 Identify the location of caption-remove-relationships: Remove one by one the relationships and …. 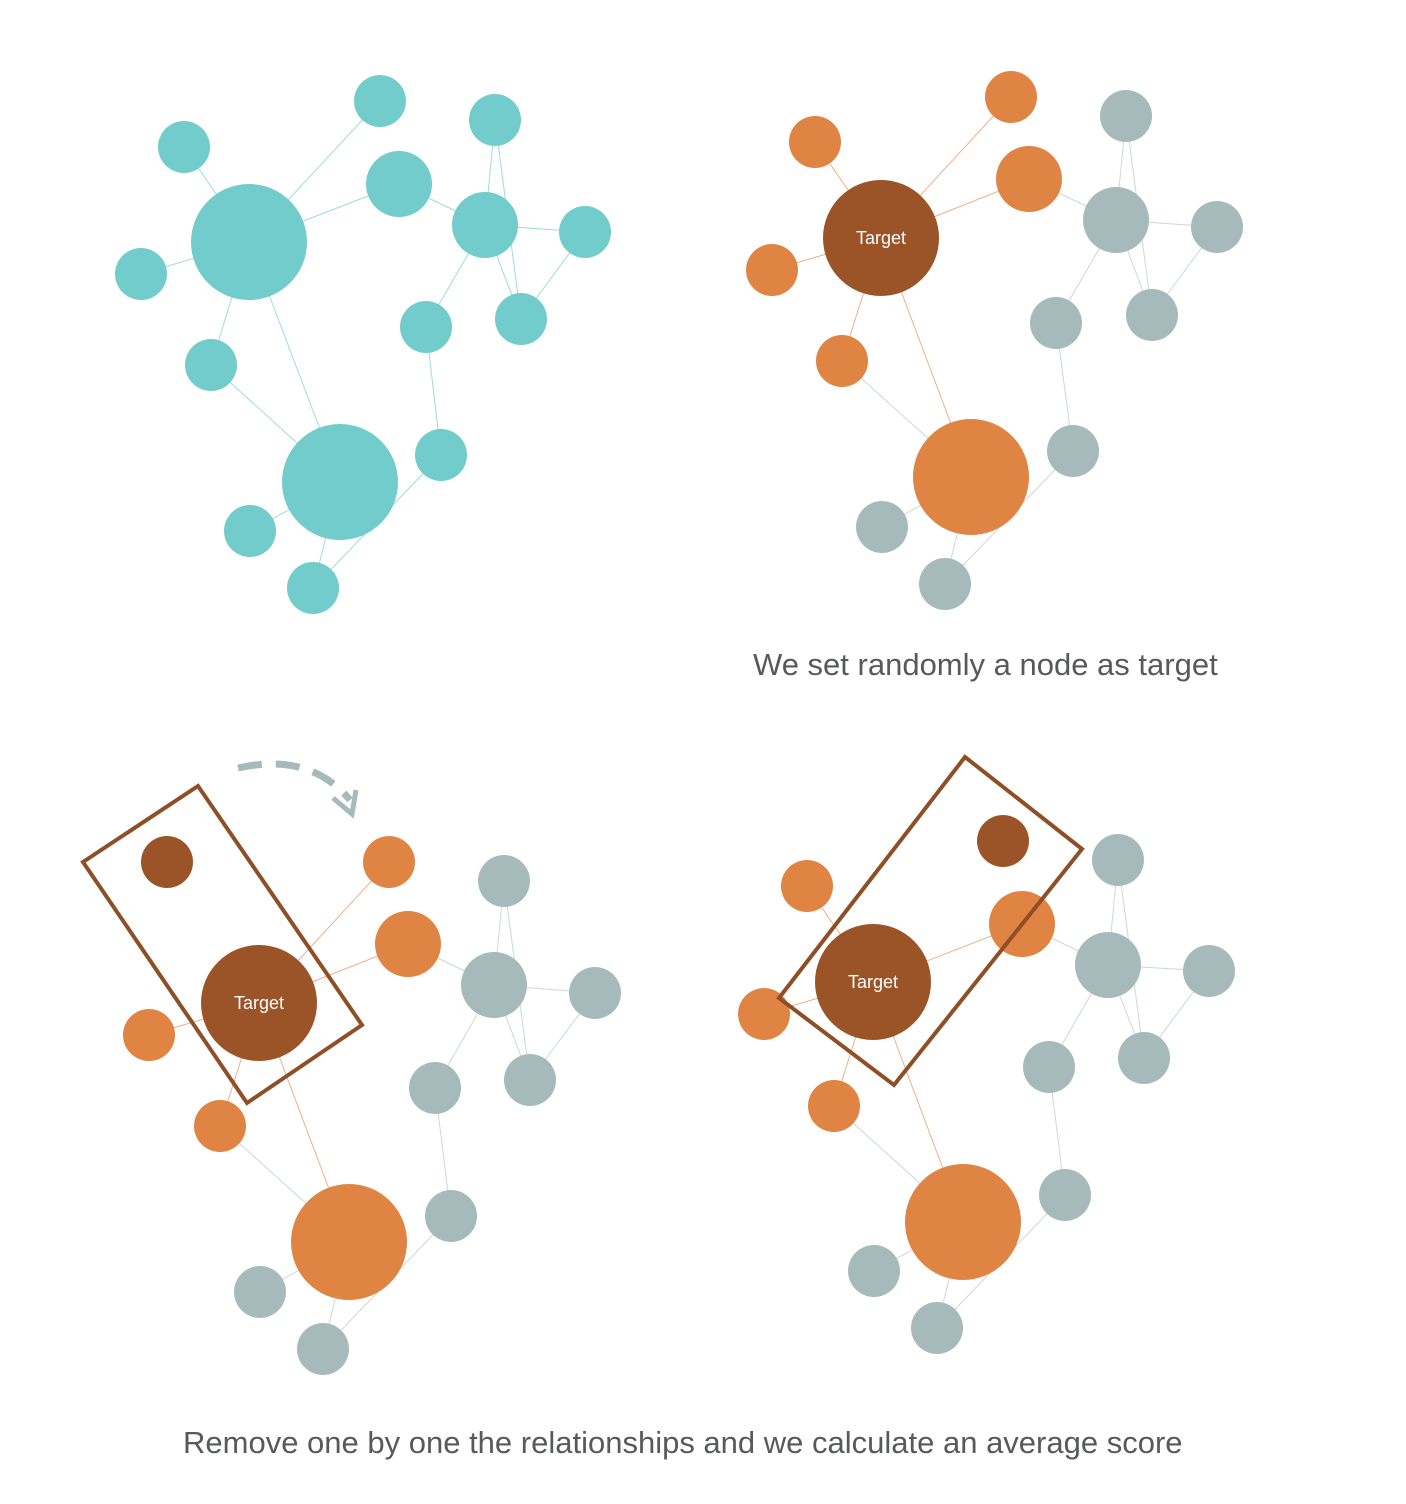
(683, 1442).